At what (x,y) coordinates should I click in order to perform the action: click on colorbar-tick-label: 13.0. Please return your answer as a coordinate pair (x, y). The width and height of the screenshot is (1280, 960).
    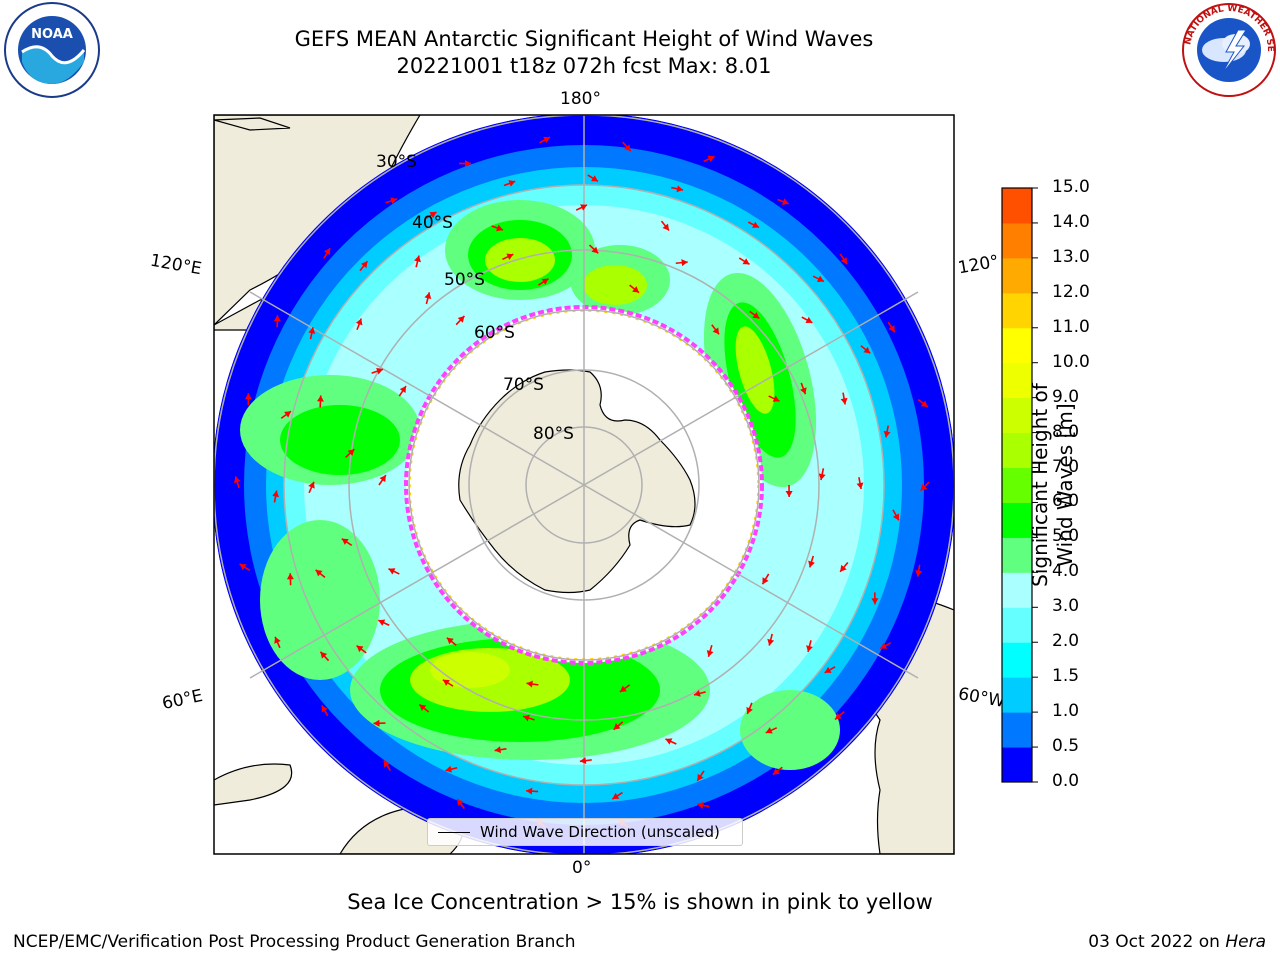
    Looking at the image, I should click on (1071, 256).